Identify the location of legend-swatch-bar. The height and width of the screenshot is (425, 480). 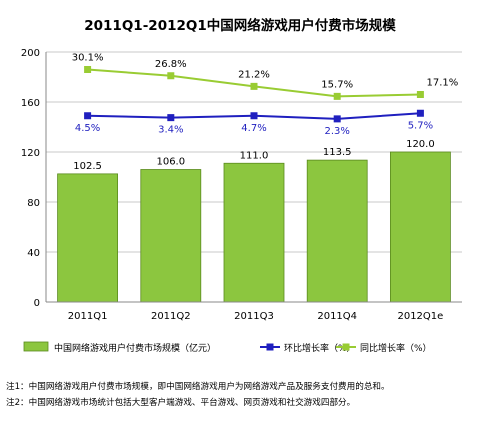
(36, 346).